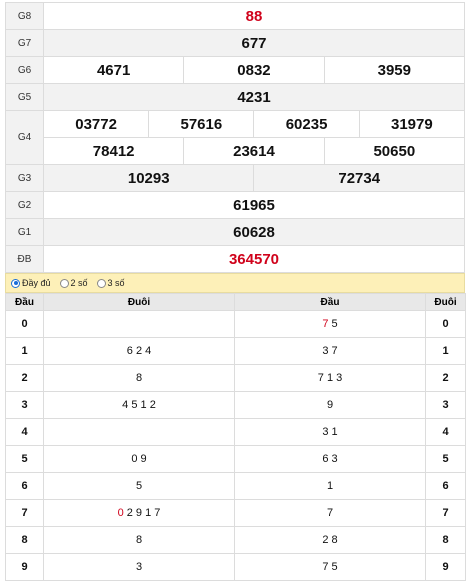 This screenshot has height=586, width=469. I want to click on digits-text: 6 2 4, so click(139, 351).